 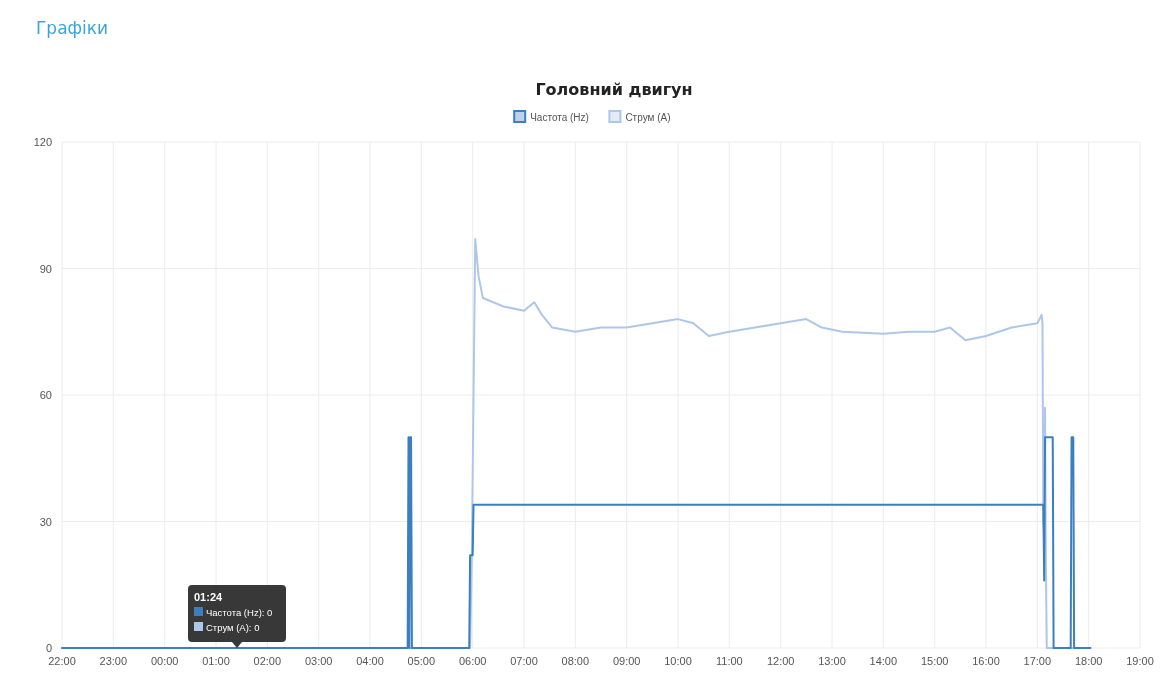 What do you see at coordinates (318, 661) in the screenshot?
I see `x-tick-label: 03:00` at bounding box center [318, 661].